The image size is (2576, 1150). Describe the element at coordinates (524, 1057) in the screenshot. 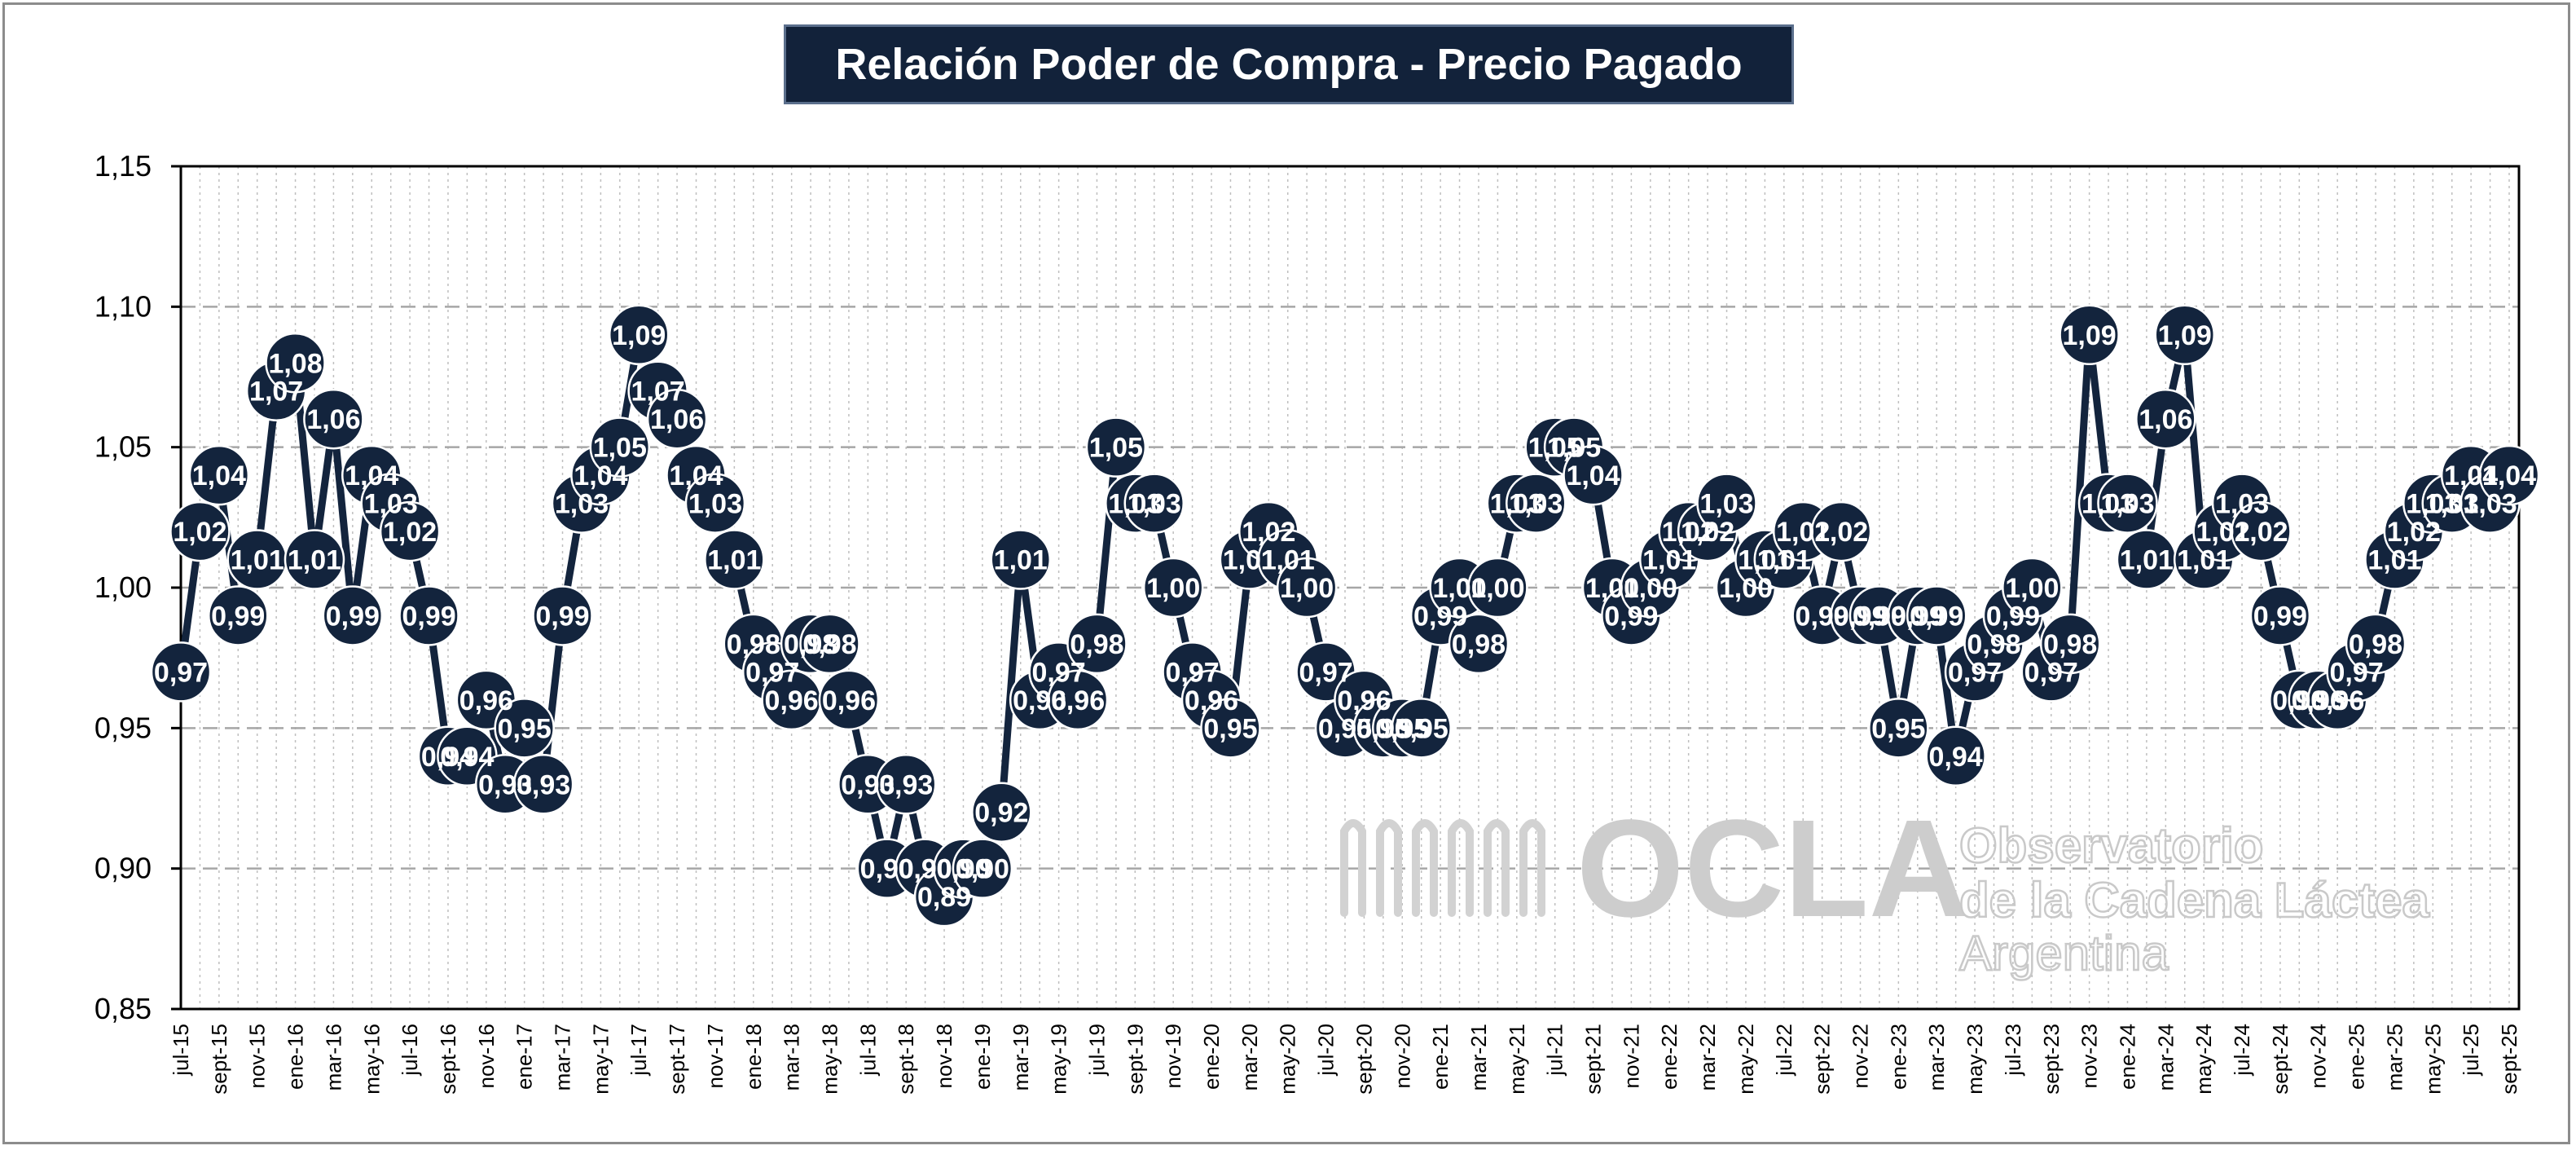

I see `x-tick-label: ene-17` at that location.